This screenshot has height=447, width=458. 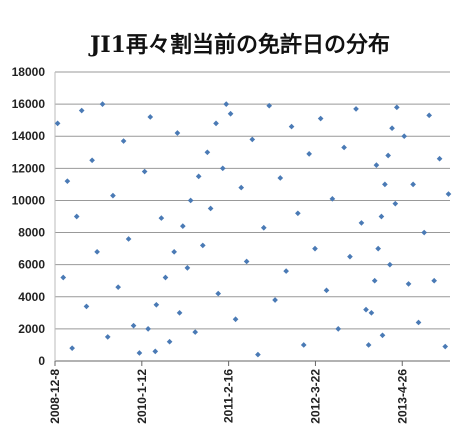 What do you see at coordinates (31, 297) in the screenshot?
I see `y-tick-label: 4000` at bounding box center [31, 297].